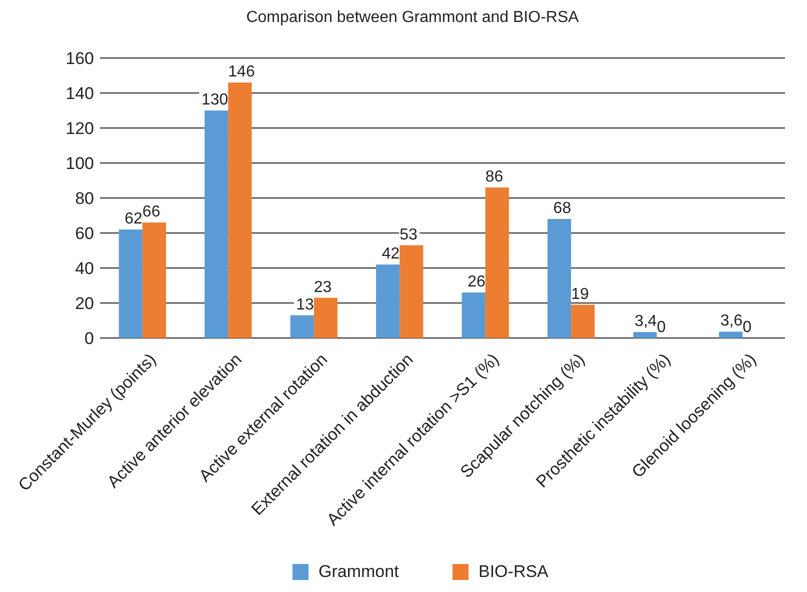 Image resolution: width=807 pixels, height=592 pixels. Describe the element at coordinates (562, 208) in the screenshot. I see `data-label: 68` at that location.